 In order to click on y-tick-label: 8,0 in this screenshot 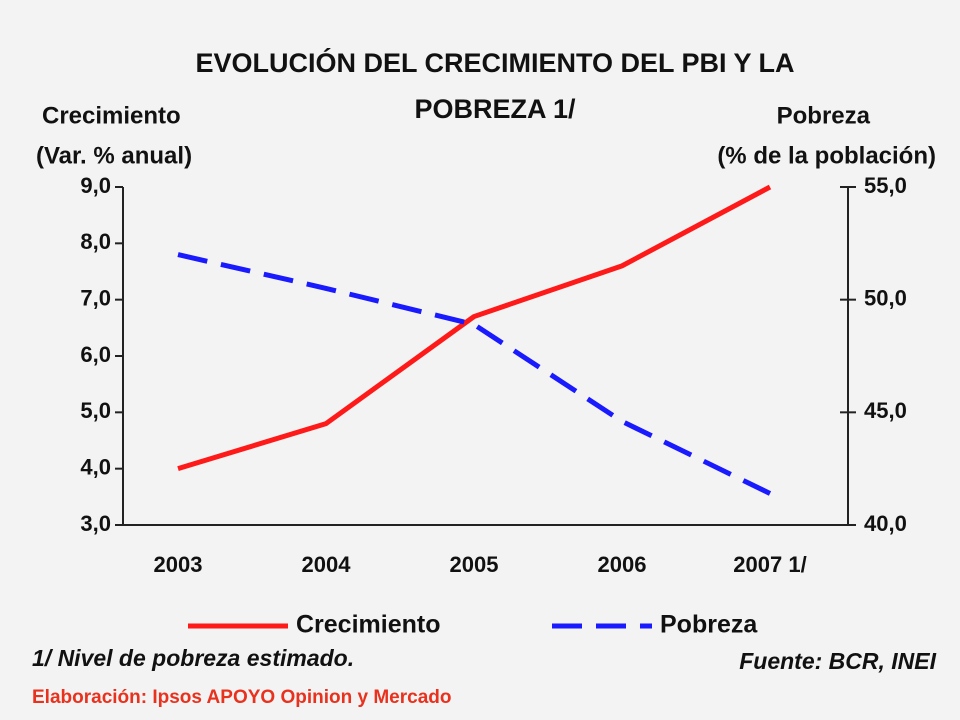, I will do `click(95, 241)`.